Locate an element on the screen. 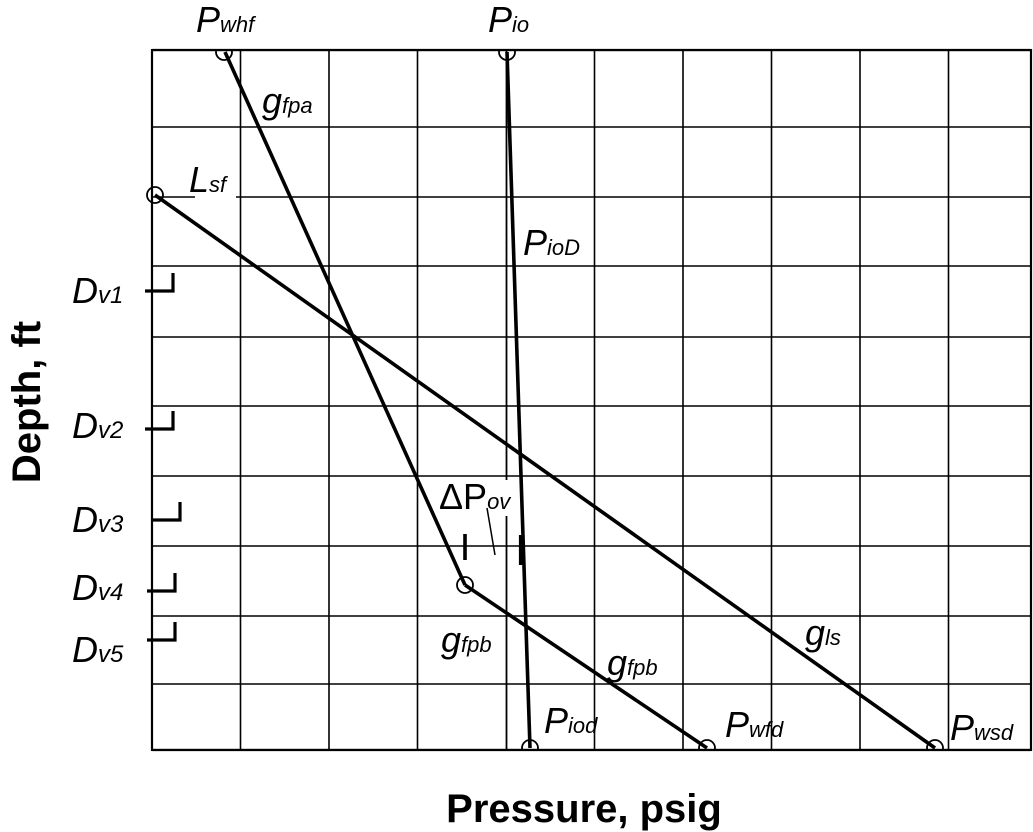  delta-pov-leader is located at coordinates (491, 531).